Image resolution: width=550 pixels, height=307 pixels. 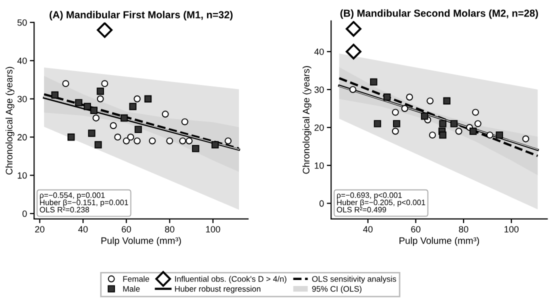 I want to click on x-tick-label: 20, so click(x=39, y=229).